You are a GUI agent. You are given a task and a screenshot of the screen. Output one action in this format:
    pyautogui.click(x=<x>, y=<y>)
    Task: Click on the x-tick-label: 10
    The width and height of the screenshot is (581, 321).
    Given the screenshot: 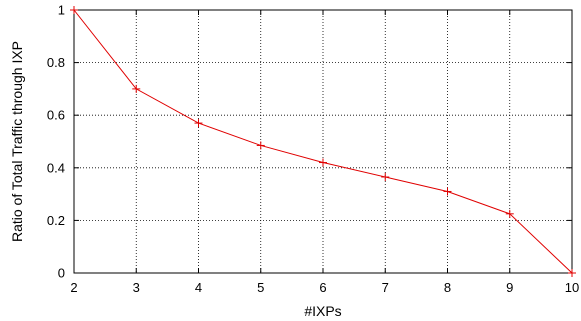 What is the action you would take?
    pyautogui.click(x=572, y=287)
    